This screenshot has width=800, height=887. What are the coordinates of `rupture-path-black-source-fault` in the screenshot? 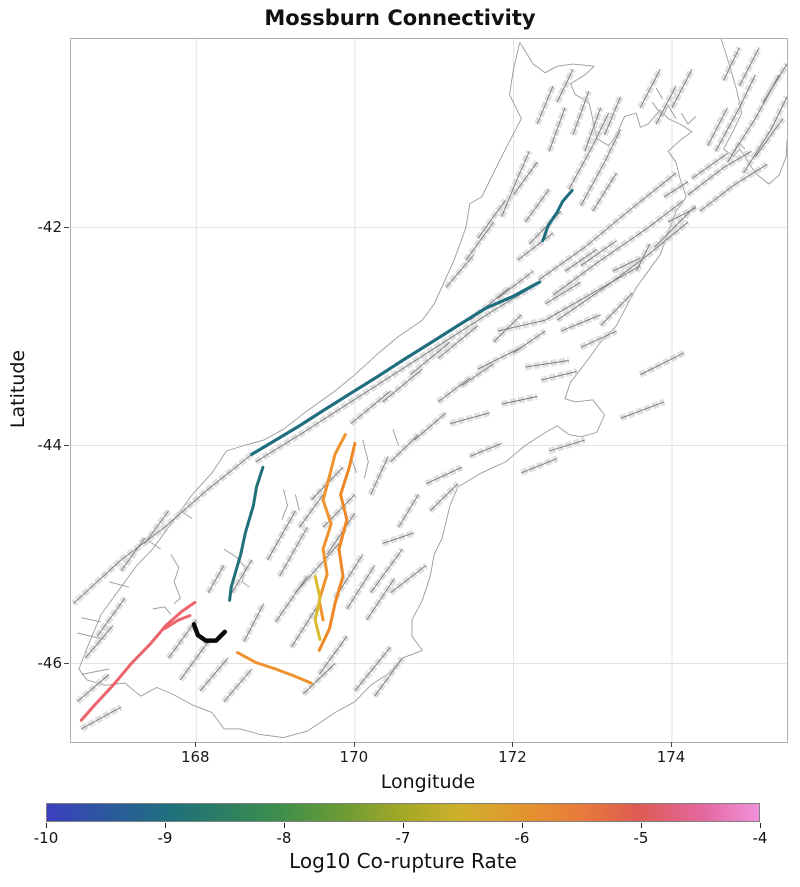 It's located at (209, 632).